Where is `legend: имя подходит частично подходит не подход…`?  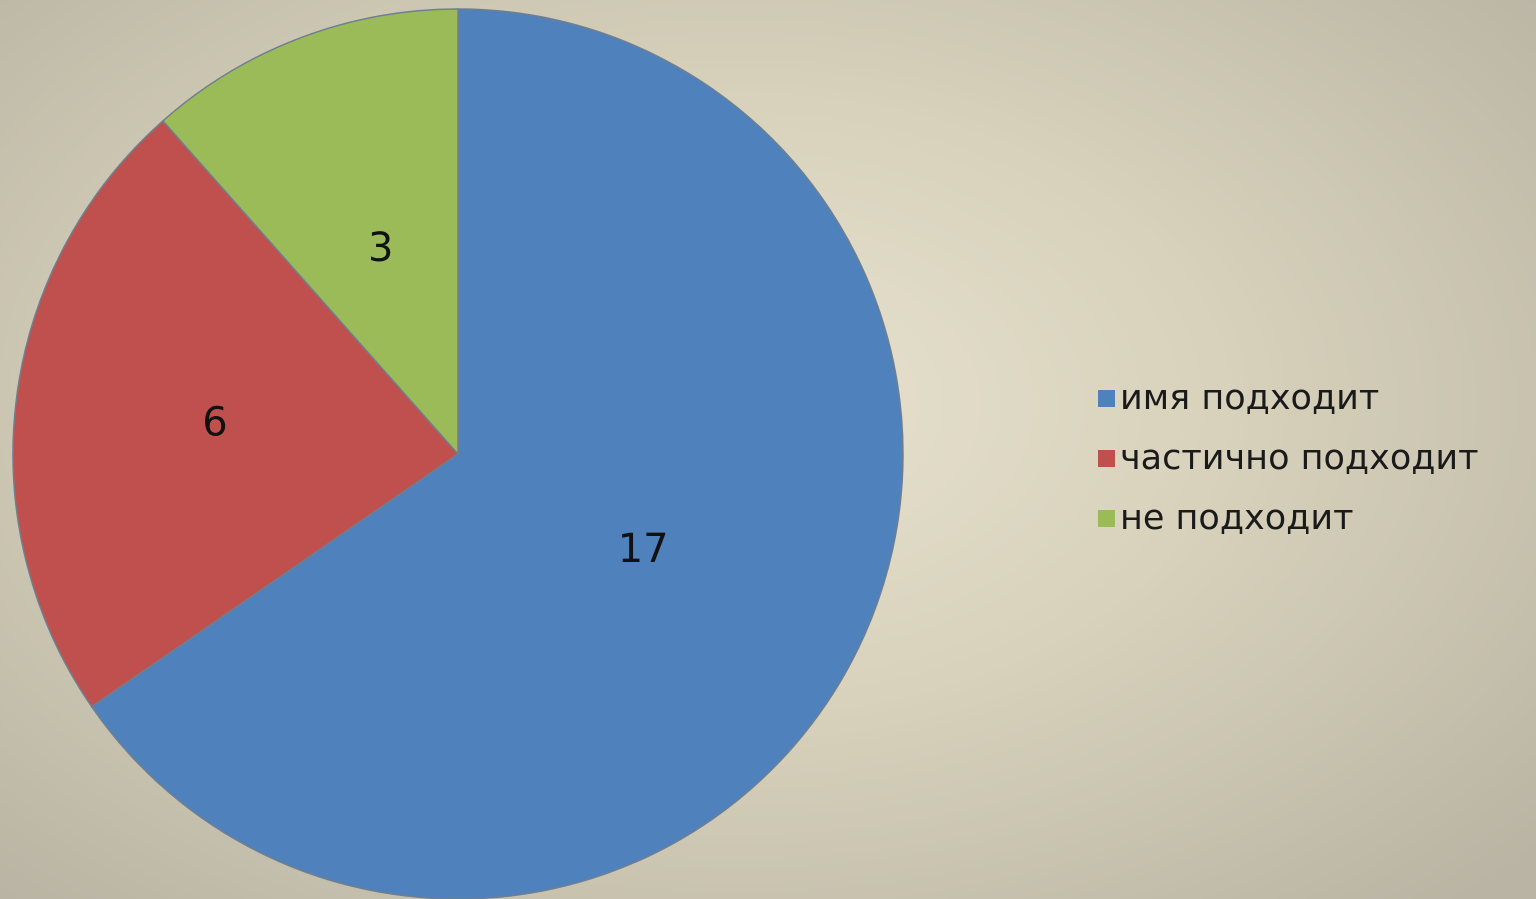
legend: имя подходит частично подходит не подход… is located at coordinates (1288, 458).